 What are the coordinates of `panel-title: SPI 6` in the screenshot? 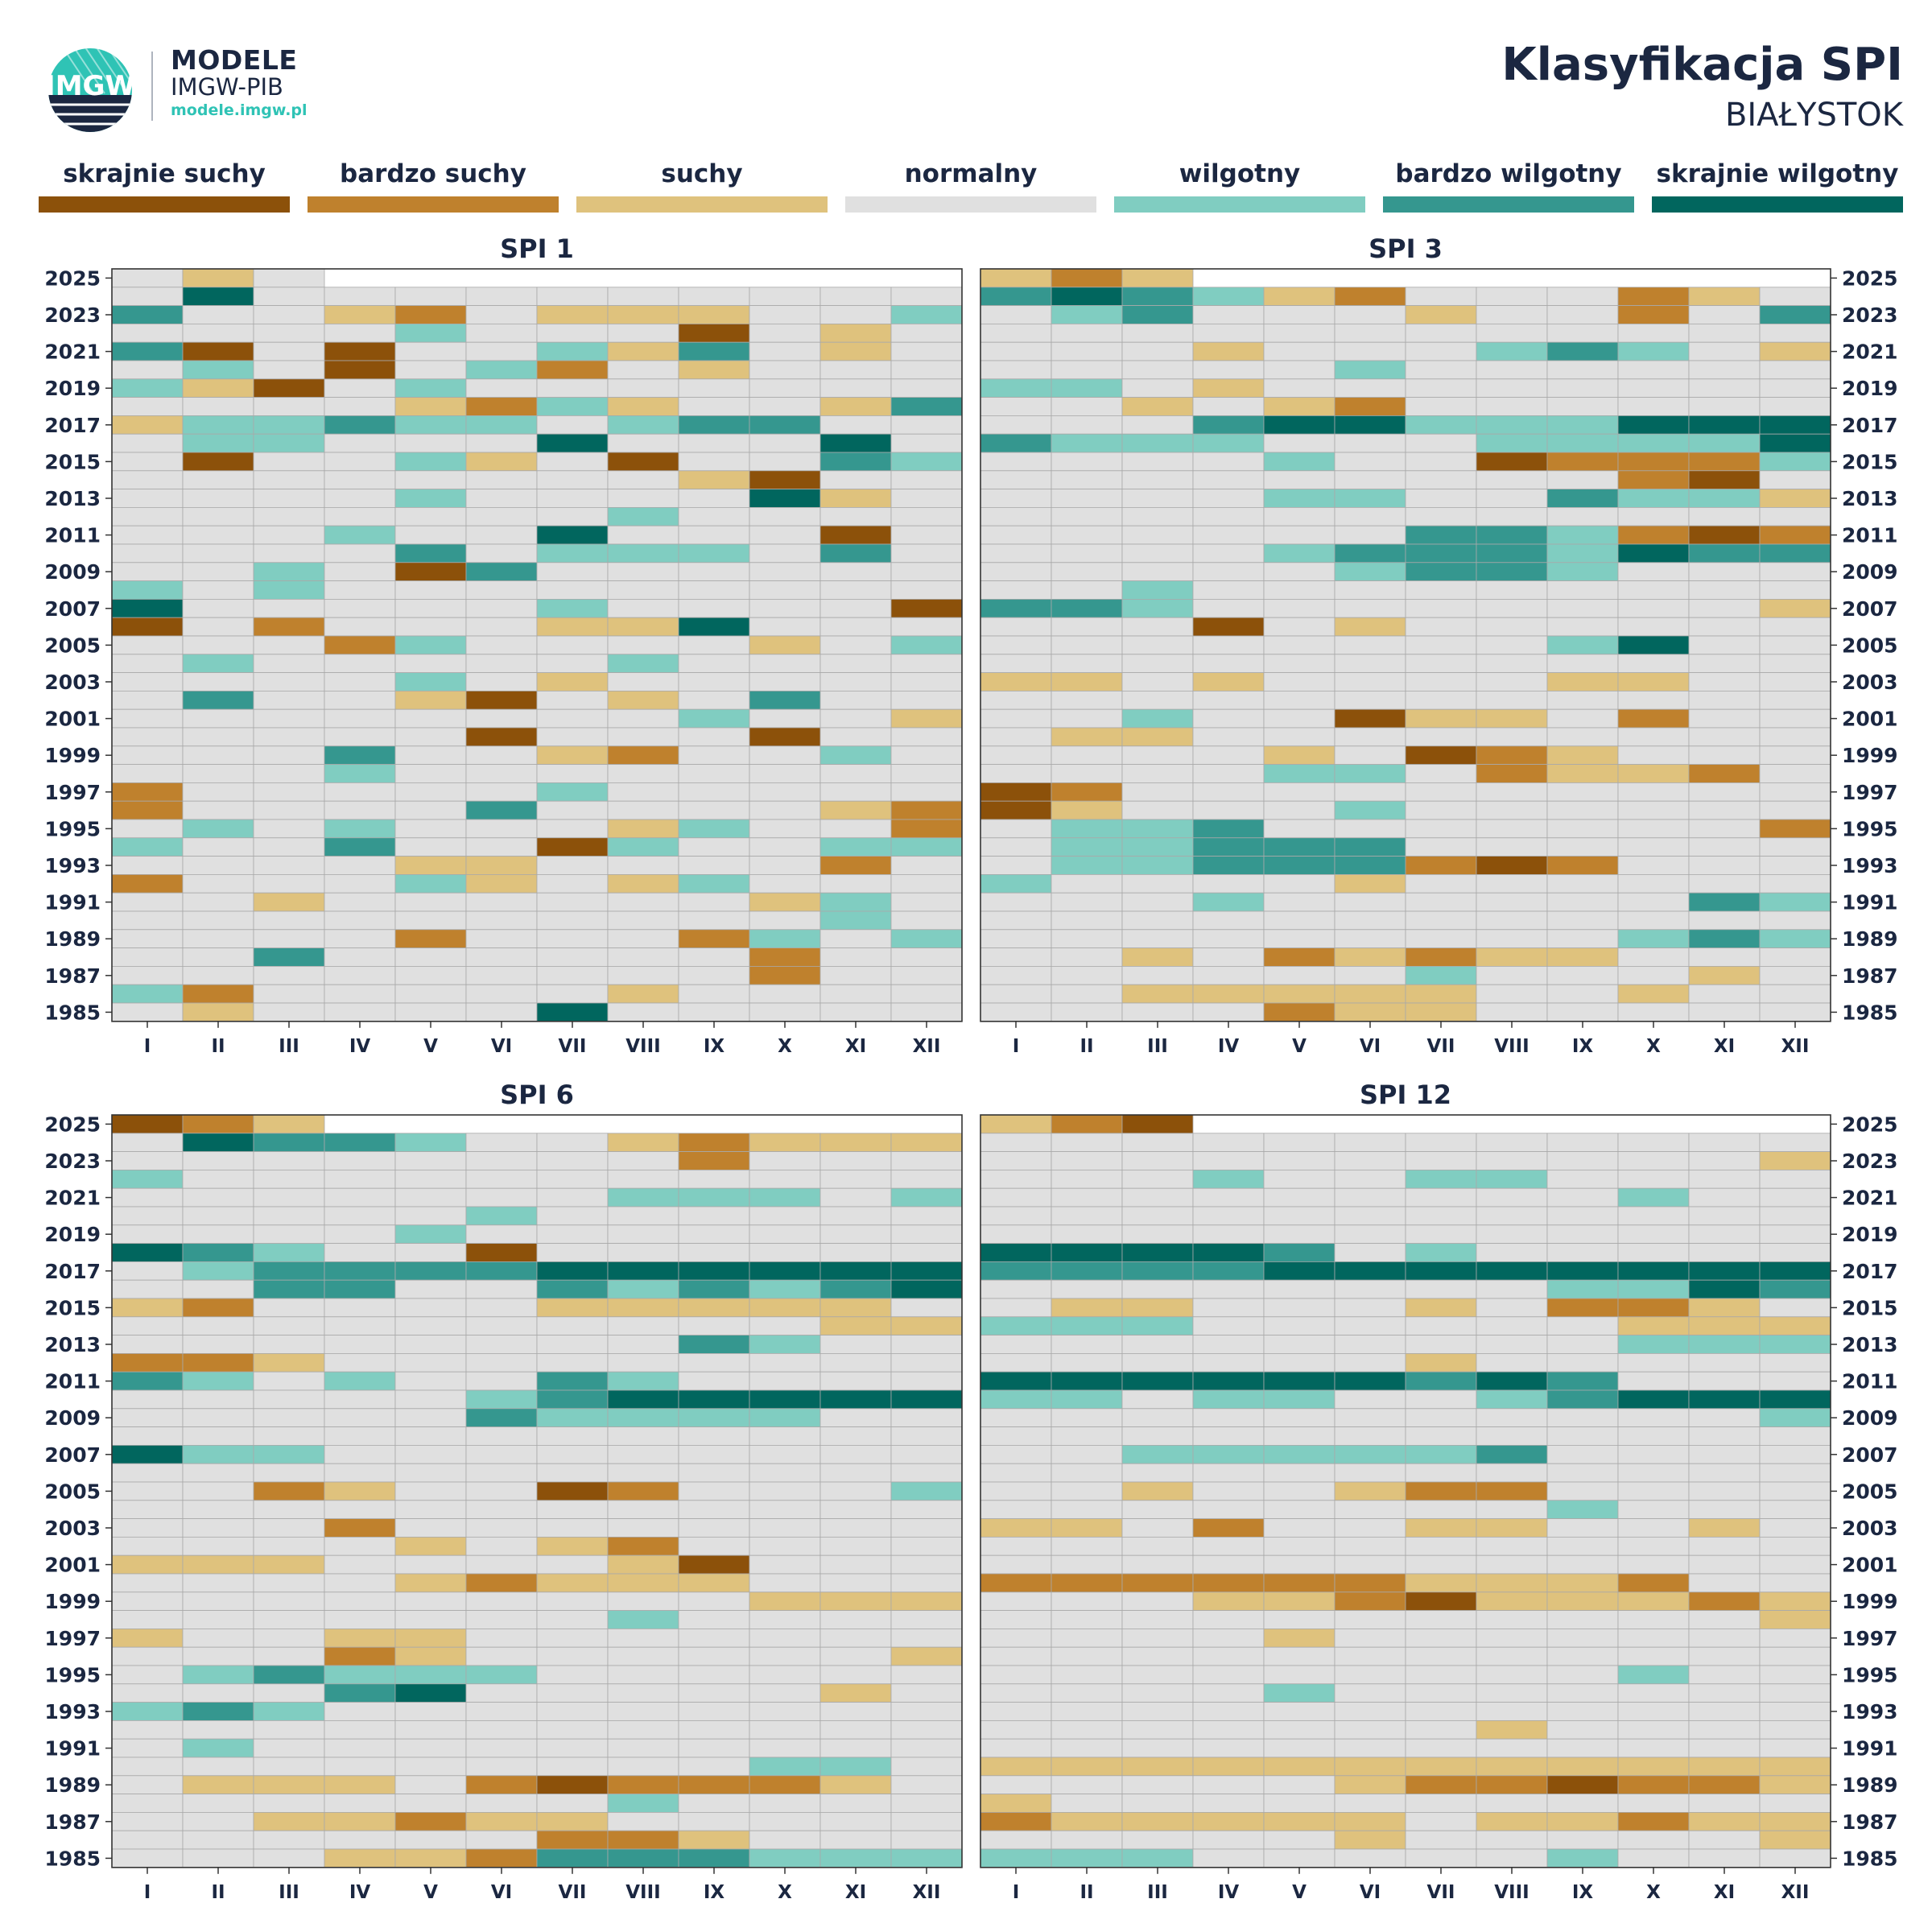 It's located at (537, 1095).